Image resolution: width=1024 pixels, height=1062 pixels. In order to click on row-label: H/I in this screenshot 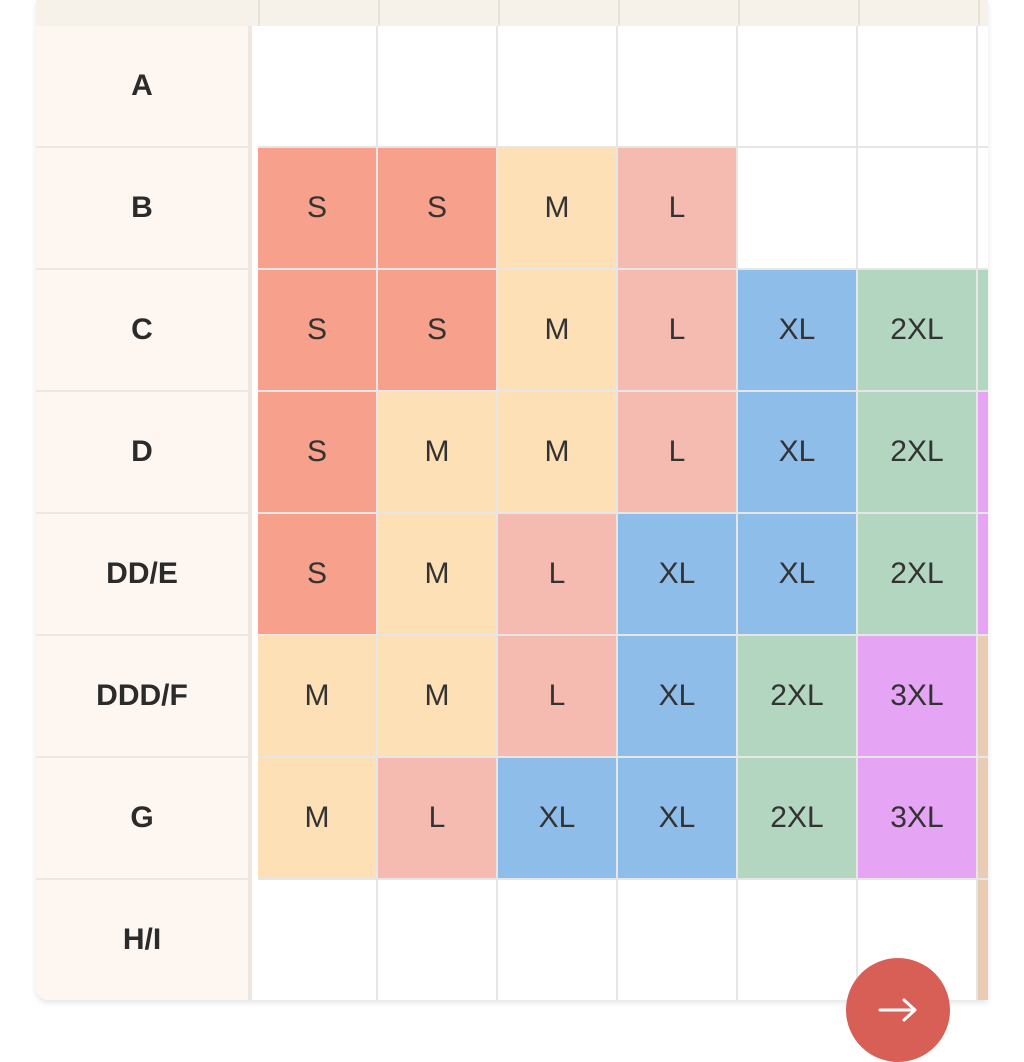, I will do `click(142, 940)`.